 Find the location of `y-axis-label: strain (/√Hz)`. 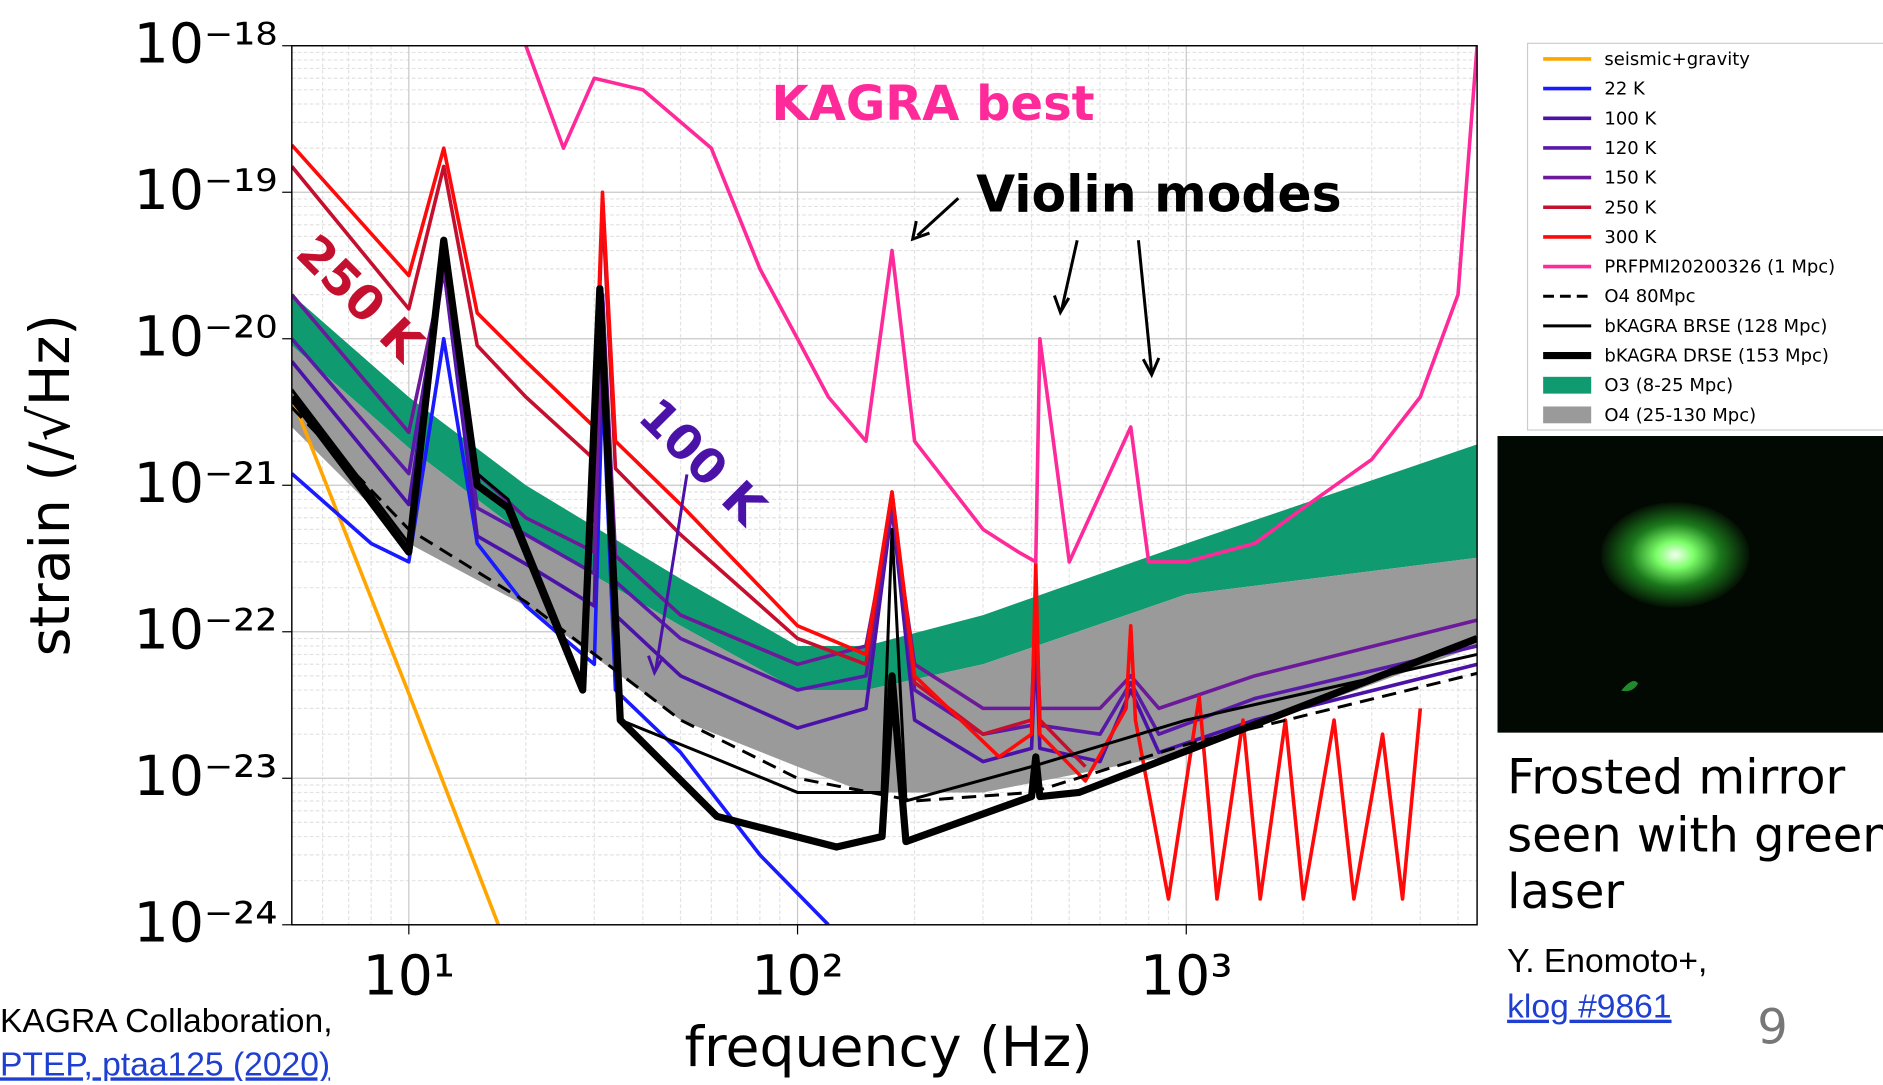

y-axis-label: strain (/√Hz) is located at coordinates (51, 485).